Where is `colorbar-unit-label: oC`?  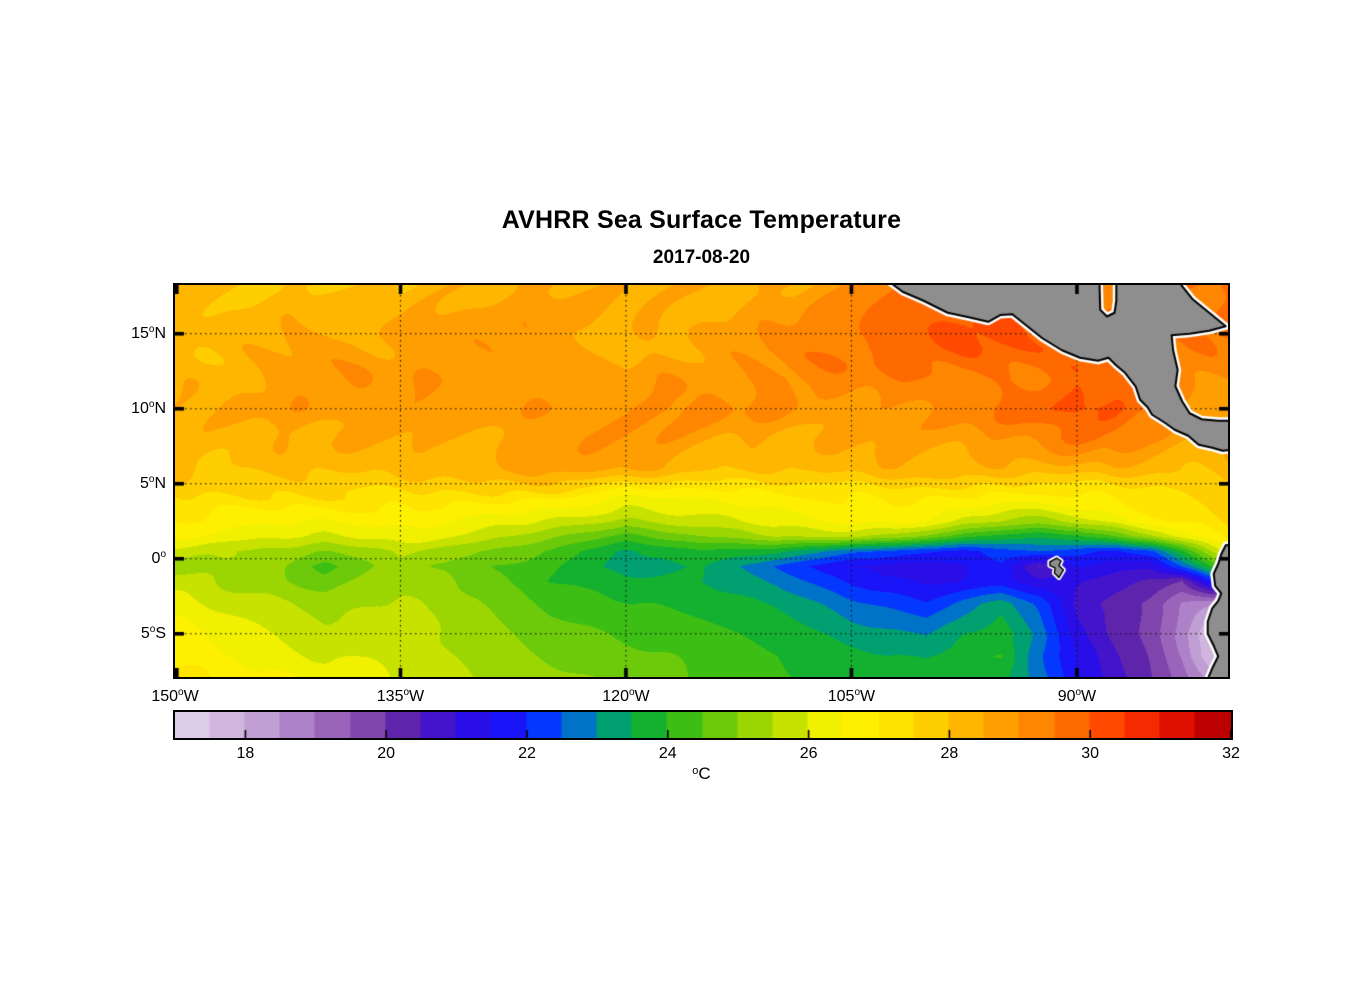
colorbar-unit-label: oC is located at coordinates (701, 774).